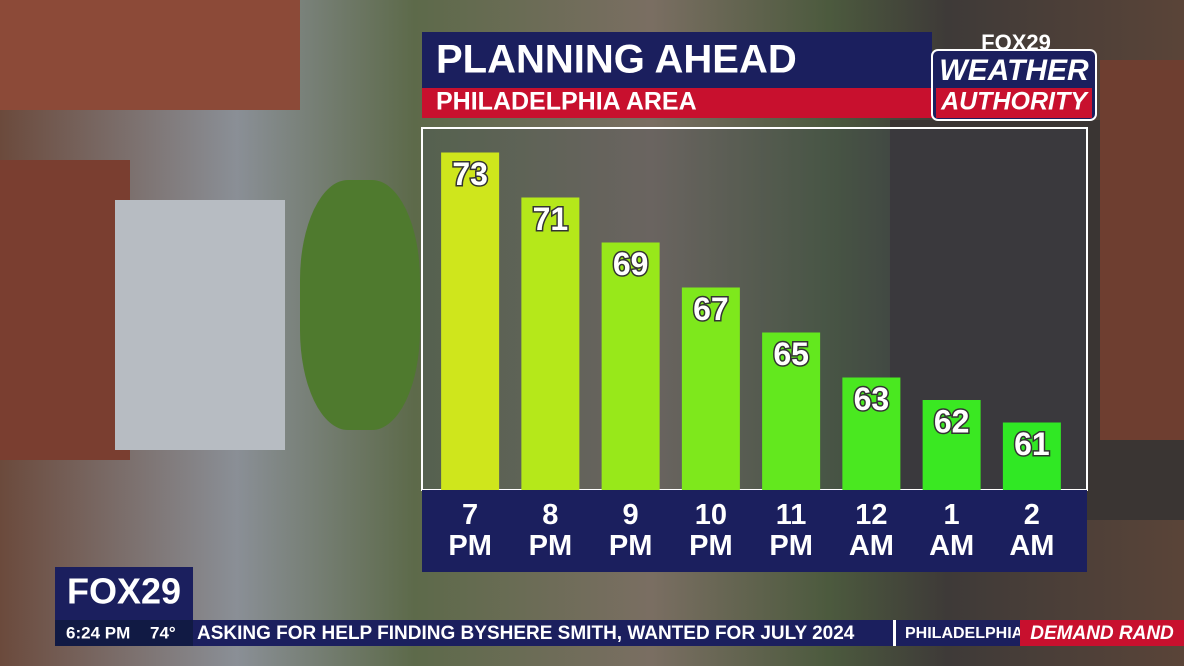 This screenshot has width=1184, height=666. What do you see at coordinates (631, 264) in the screenshot?
I see `value-label: 69` at bounding box center [631, 264].